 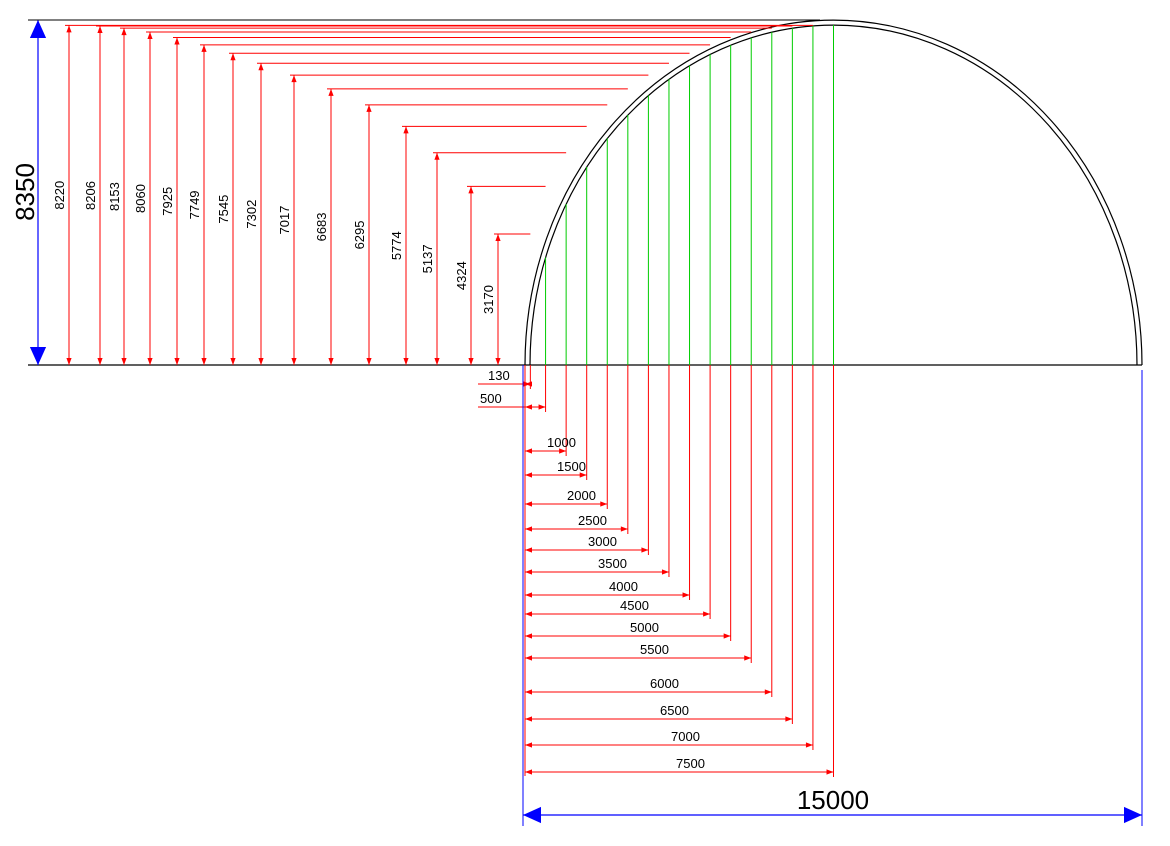 What do you see at coordinates (581, 495) in the screenshot?
I see `width-label: 2000` at bounding box center [581, 495].